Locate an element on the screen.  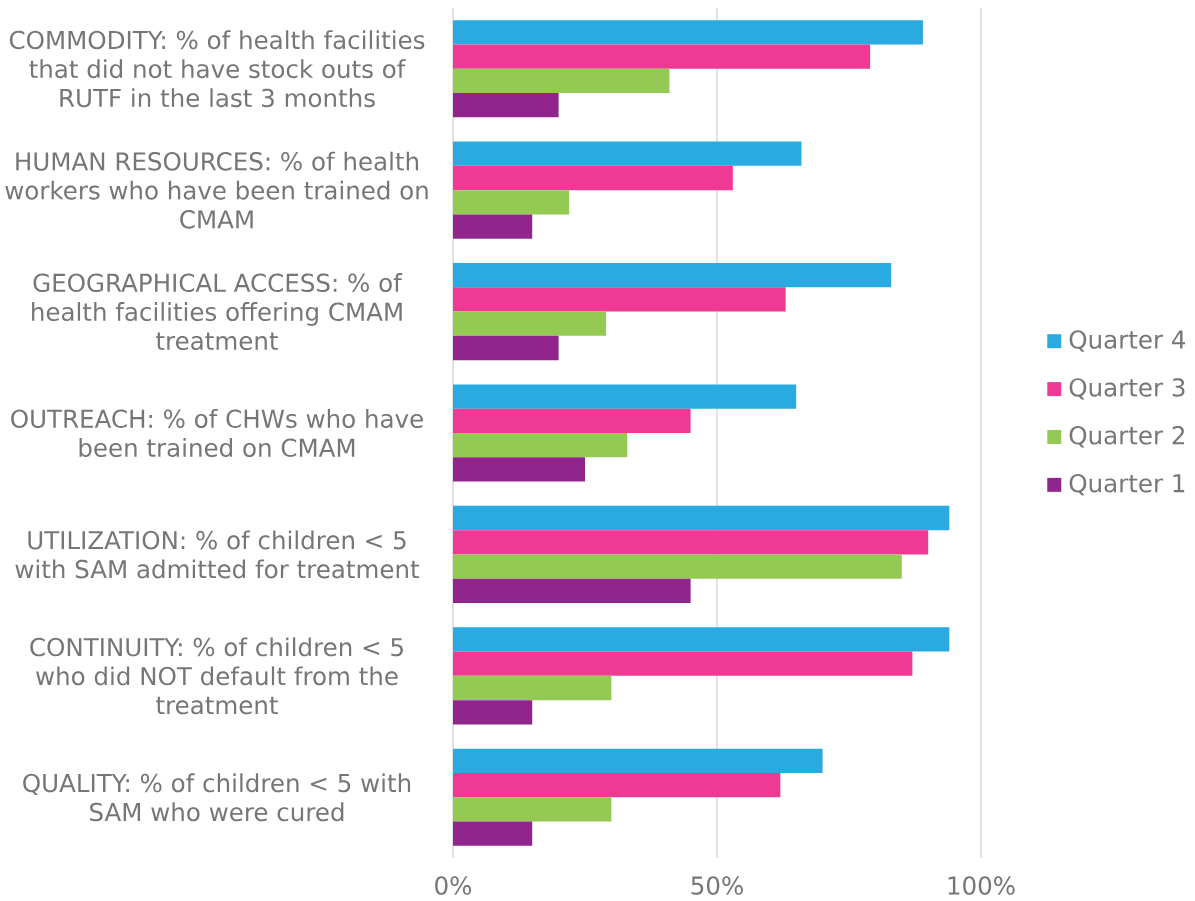
legend-label: Quarter 2 is located at coordinates (1126, 437).